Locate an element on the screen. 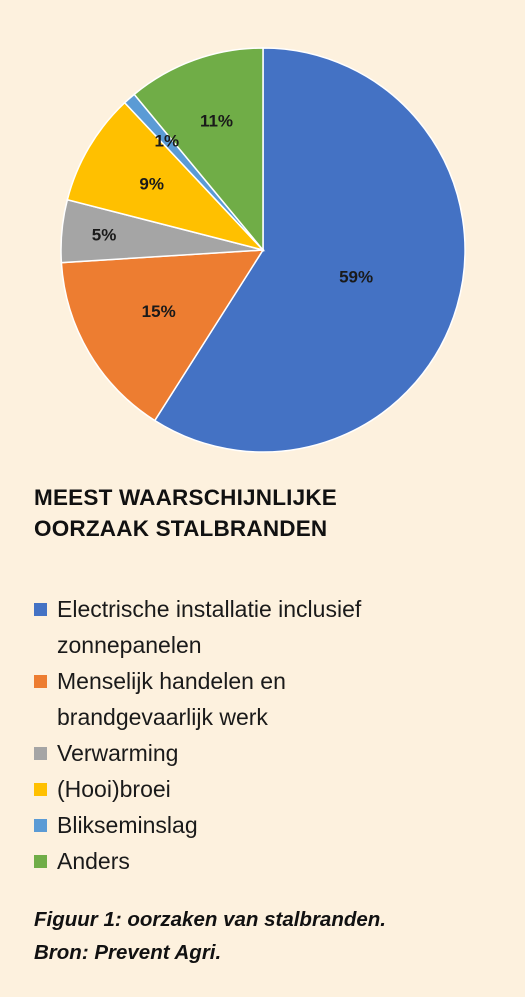  pie-data-label: 9% is located at coordinates (151, 184).